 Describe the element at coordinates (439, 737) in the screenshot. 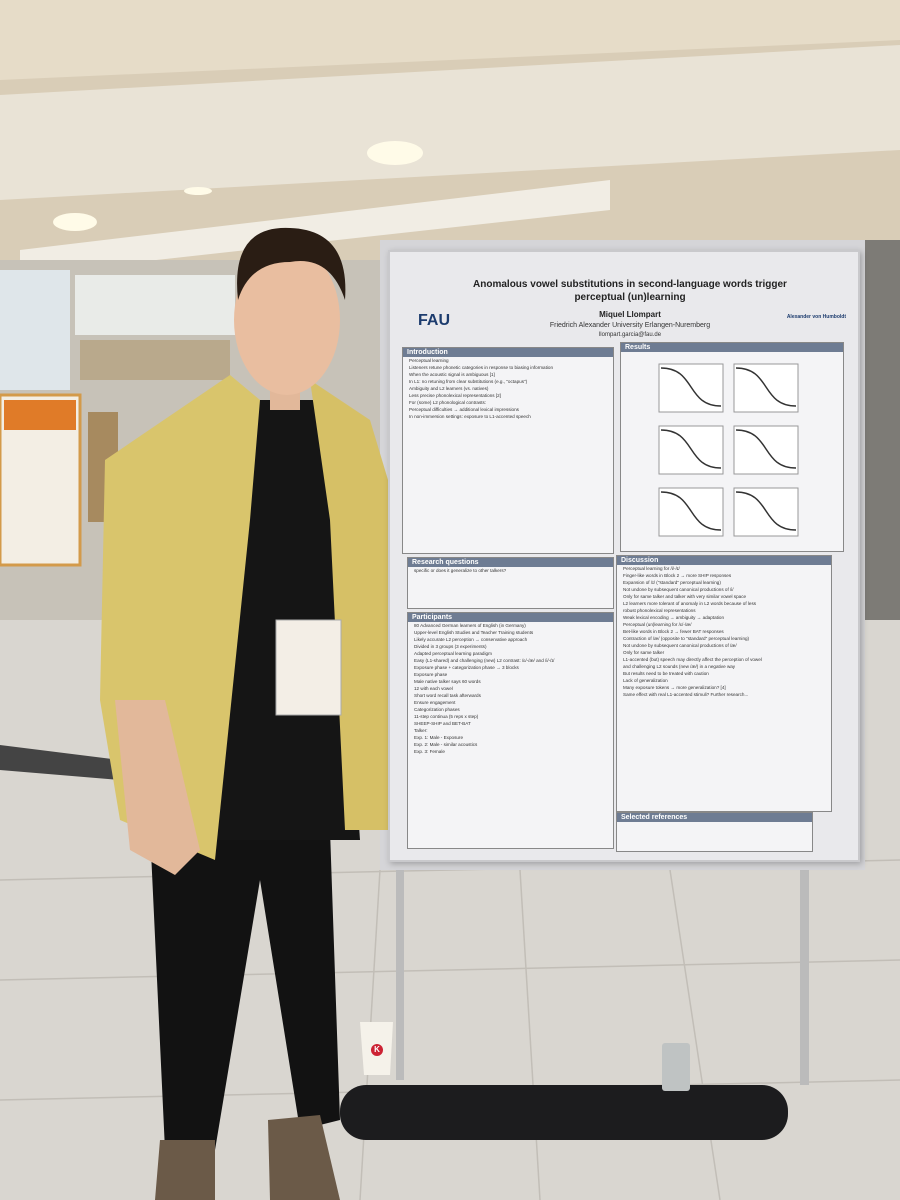

I see `section-text: Exp. 1: Male - Exposure` at that location.